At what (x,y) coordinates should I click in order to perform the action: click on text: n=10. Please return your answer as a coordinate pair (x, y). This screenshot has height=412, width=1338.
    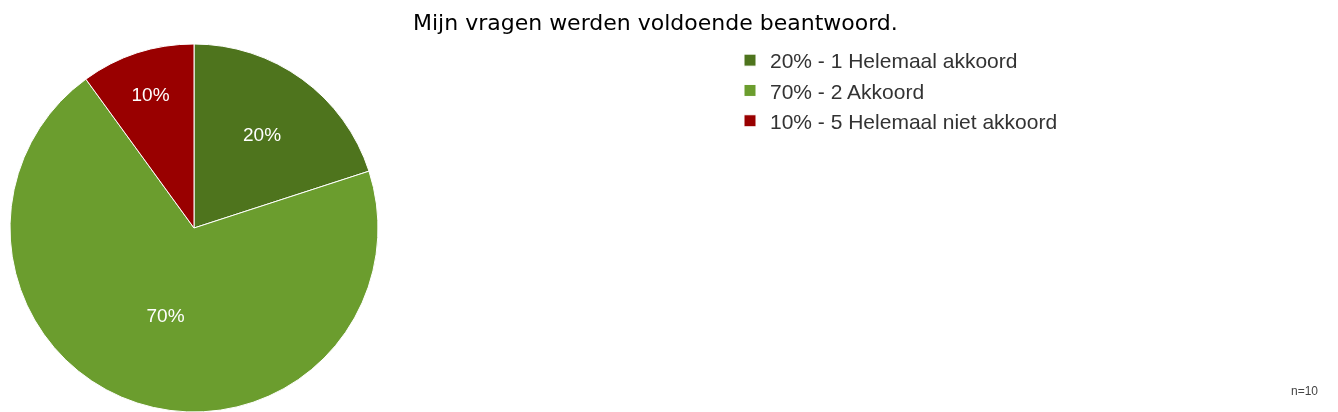
    Looking at the image, I should click on (1305, 391).